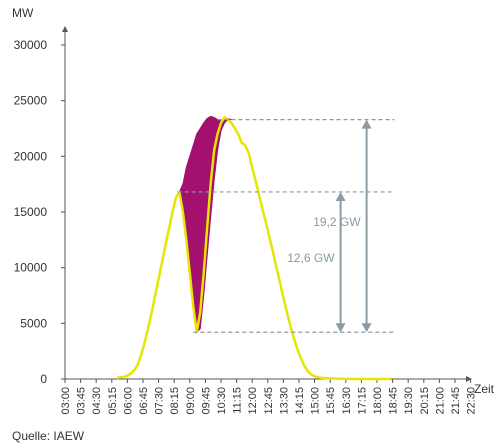 The image size is (500, 445). What do you see at coordinates (31, 45) in the screenshot?
I see `y-tick-label: 30000` at bounding box center [31, 45].